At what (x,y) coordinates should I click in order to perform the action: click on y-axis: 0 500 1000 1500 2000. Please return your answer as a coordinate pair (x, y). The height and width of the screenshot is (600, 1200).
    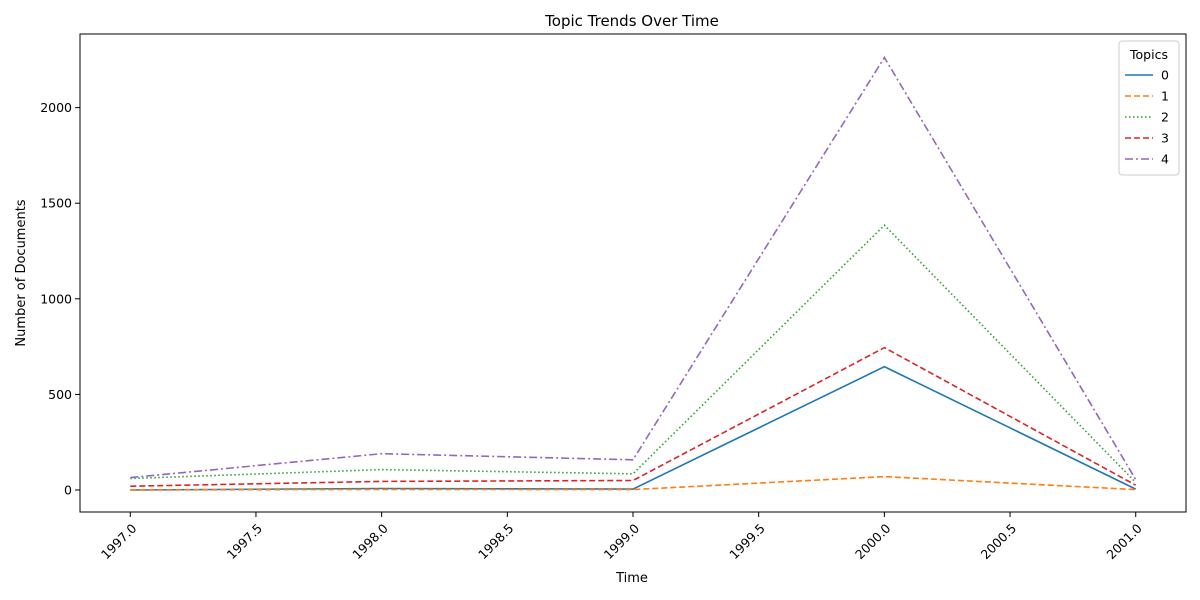
    Looking at the image, I should click on (60, 299).